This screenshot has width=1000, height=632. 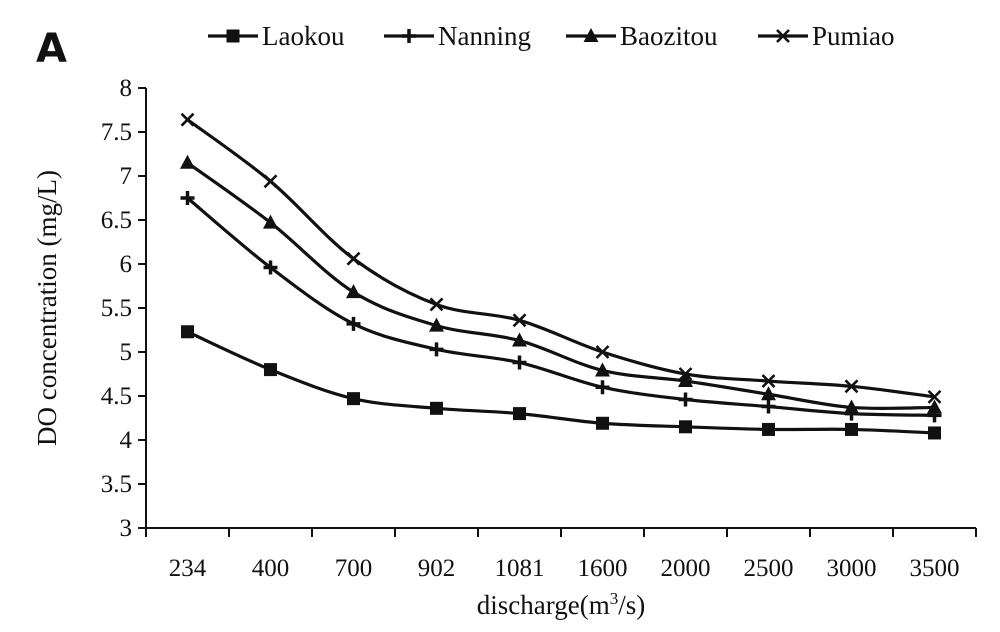 I want to click on x-tick-label: 2500, so click(x=769, y=568).